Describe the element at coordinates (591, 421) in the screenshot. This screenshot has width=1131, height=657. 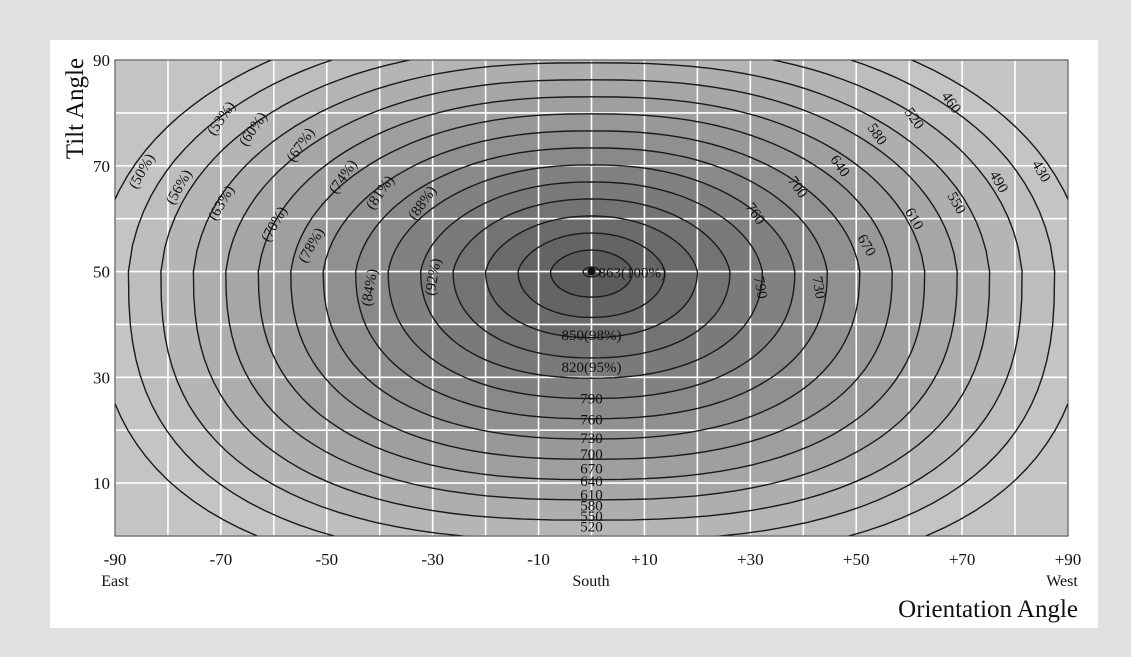
I see `contour-label: 760` at that location.